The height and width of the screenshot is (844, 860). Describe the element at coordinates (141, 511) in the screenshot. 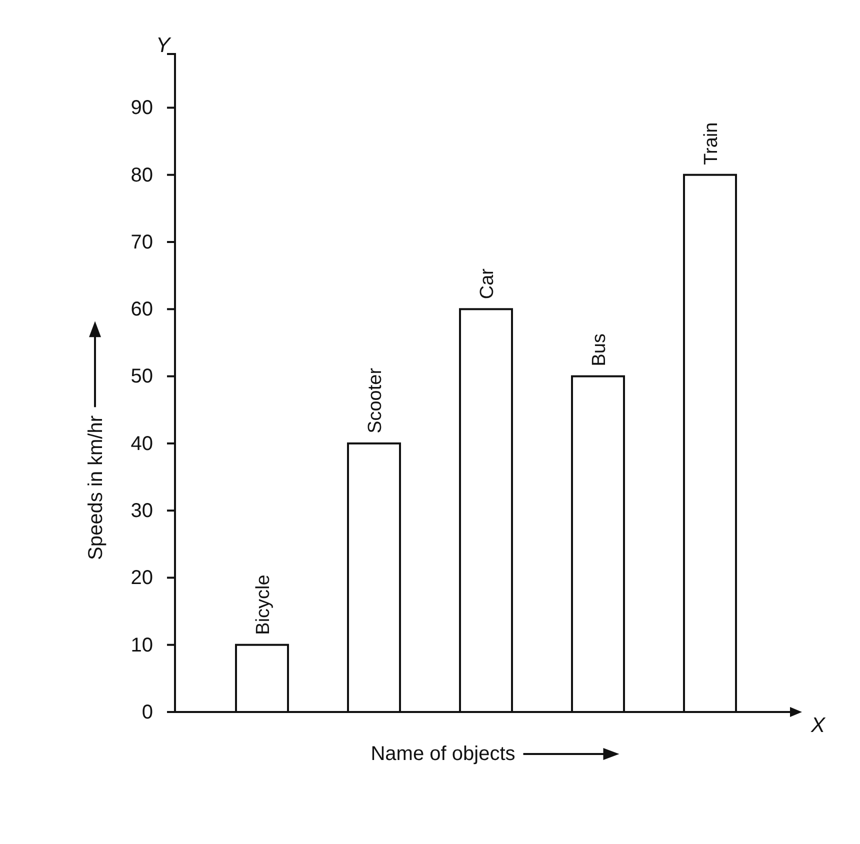

I see `y-tick-label: 30` at that location.